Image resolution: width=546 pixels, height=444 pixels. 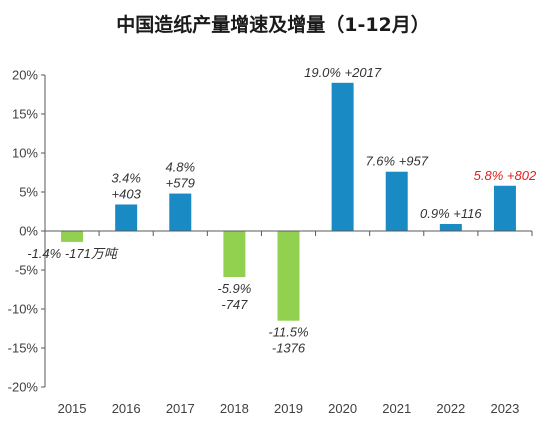 What do you see at coordinates (396, 161) in the screenshot?
I see `data-label-2021: 7.6% +957` at bounding box center [396, 161].